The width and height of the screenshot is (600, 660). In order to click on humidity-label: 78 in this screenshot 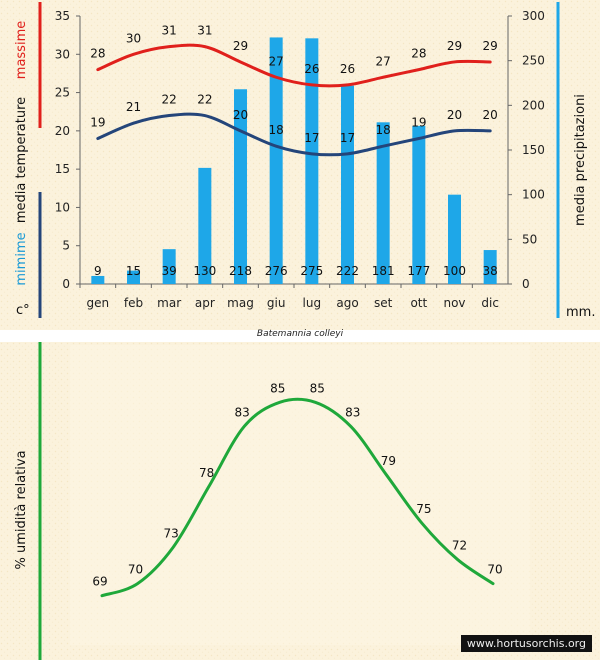, I will do `click(206, 473)`.